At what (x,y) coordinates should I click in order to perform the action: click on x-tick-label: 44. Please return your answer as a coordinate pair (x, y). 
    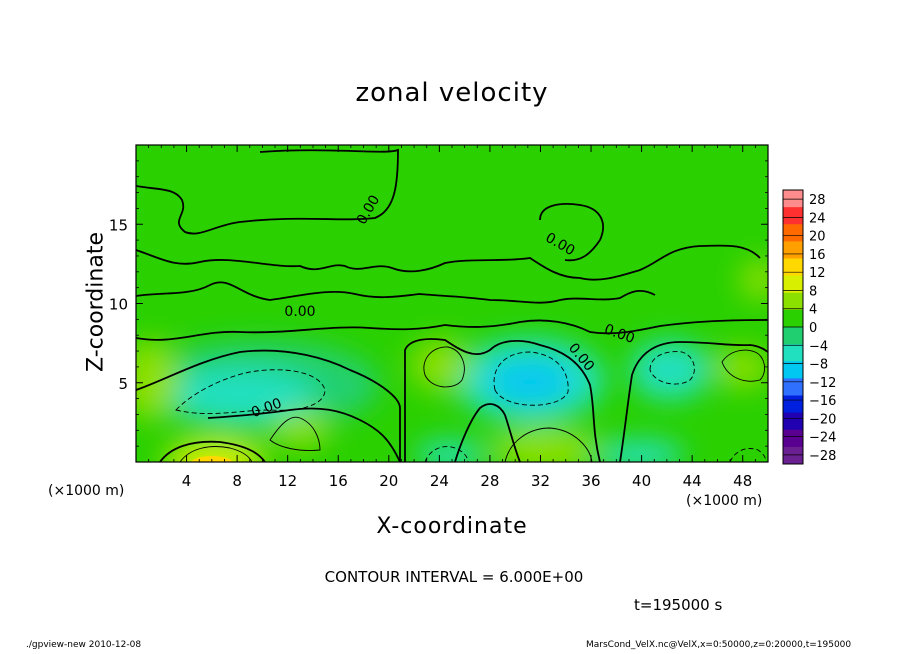
    Looking at the image, I should click on (692, 481).